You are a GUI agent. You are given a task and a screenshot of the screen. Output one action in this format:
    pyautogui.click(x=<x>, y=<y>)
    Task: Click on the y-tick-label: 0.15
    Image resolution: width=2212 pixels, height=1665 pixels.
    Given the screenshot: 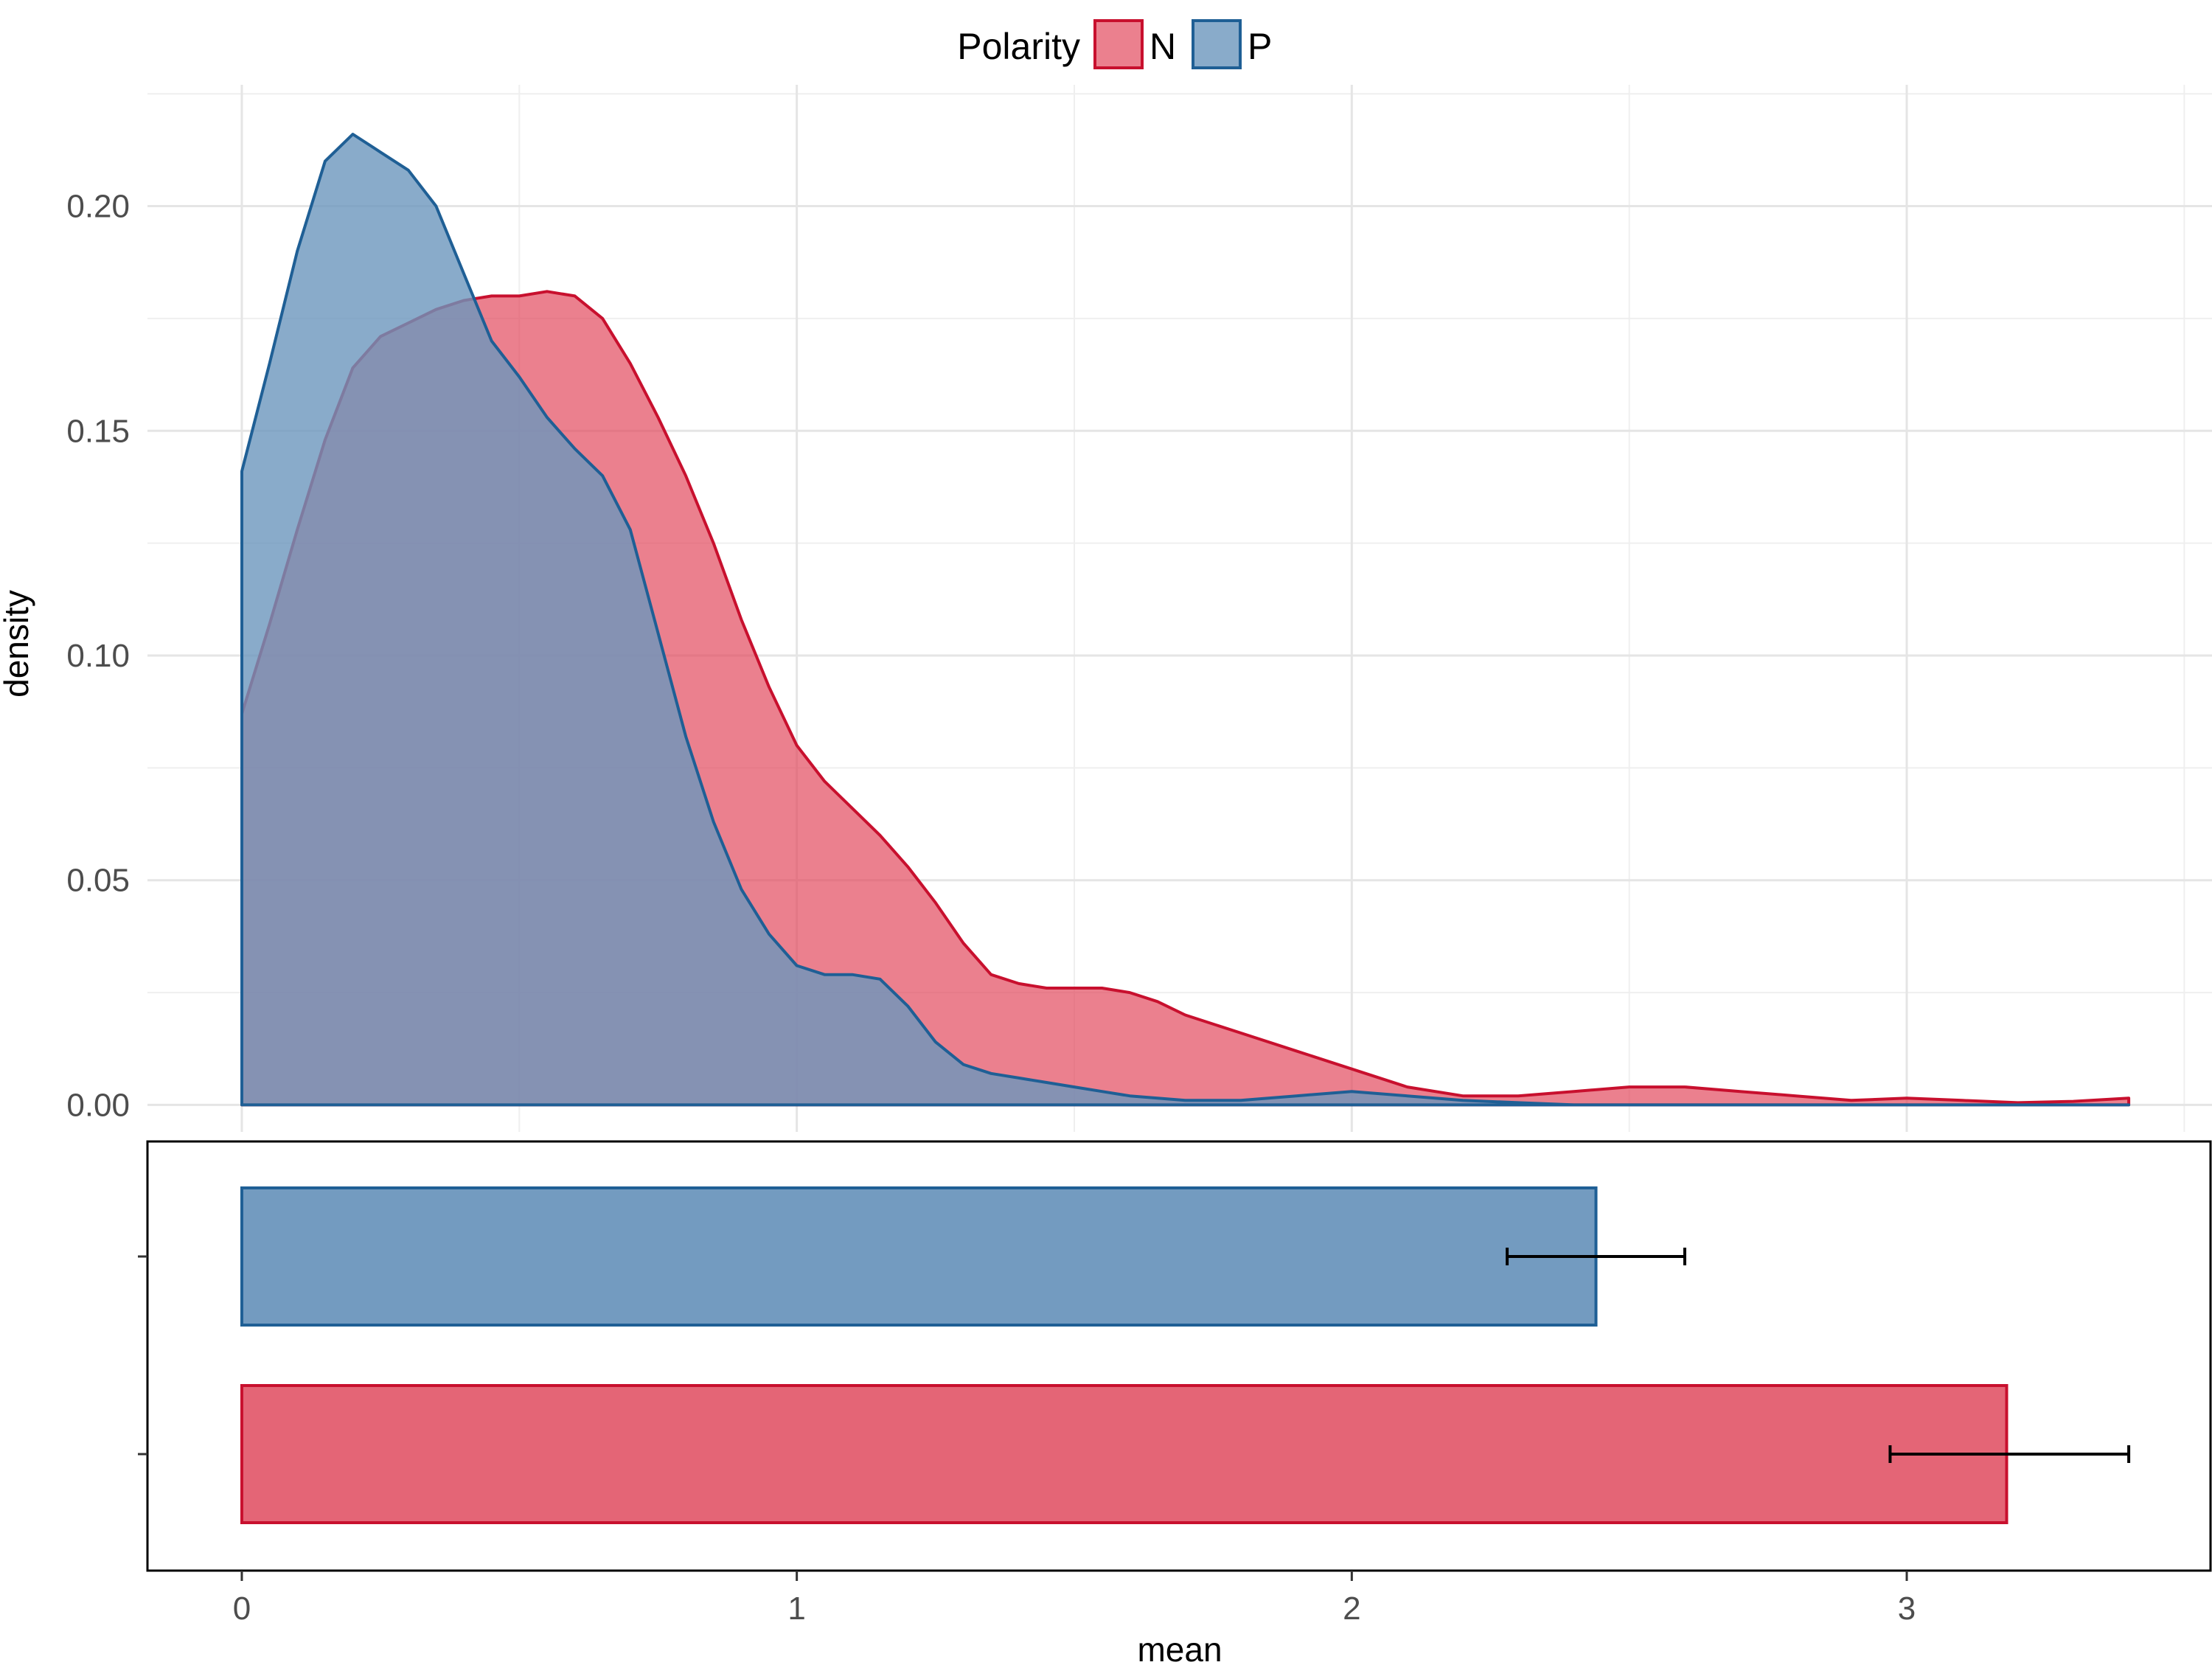 What is the action you would take?
    pyautogui.click(x=98, y=431)
    